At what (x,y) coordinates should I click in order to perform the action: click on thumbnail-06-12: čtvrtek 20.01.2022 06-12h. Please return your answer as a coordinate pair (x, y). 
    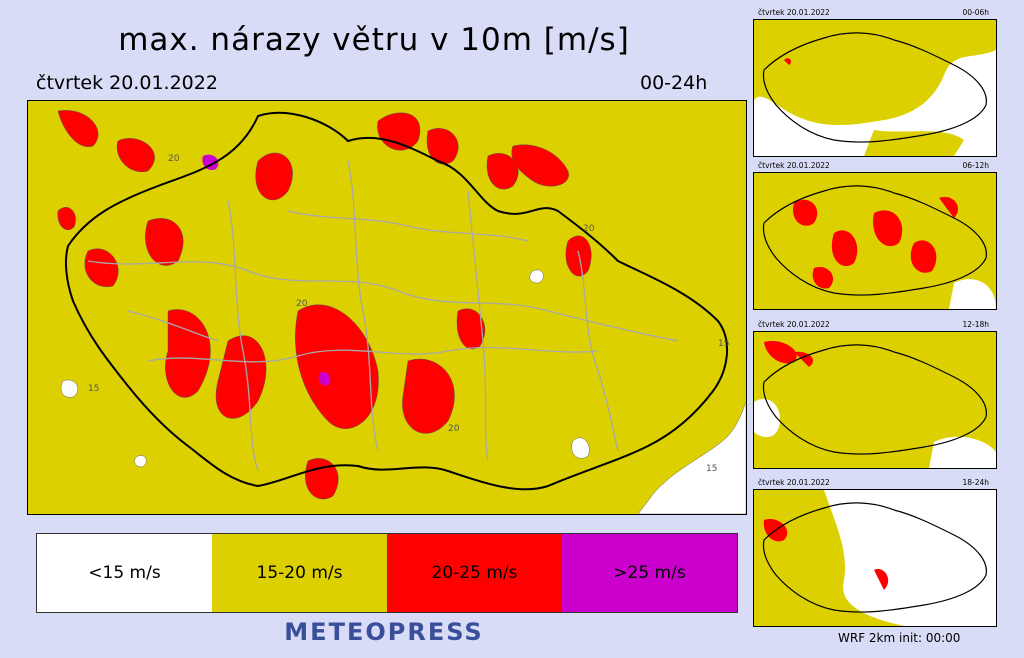
    Looking at the image, I should click on (875, 234).